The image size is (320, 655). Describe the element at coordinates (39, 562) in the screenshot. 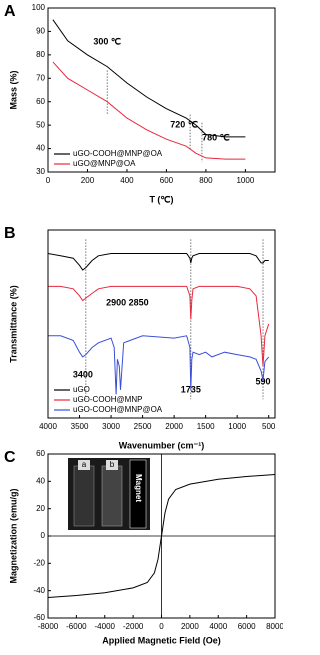

I see `y-tick-label: -20` at that location.